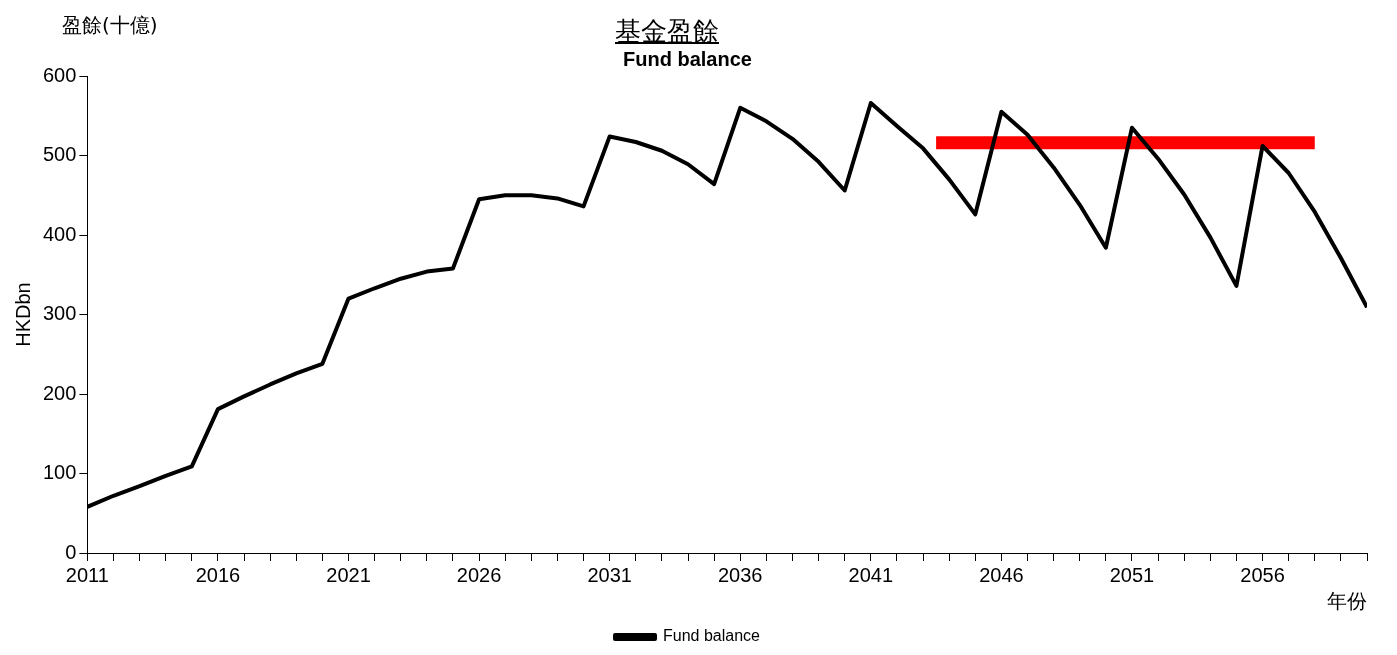  Describe the element at coordinates (871, 574) in the screenshot. I see `x-tick-label: 2041` at that location.